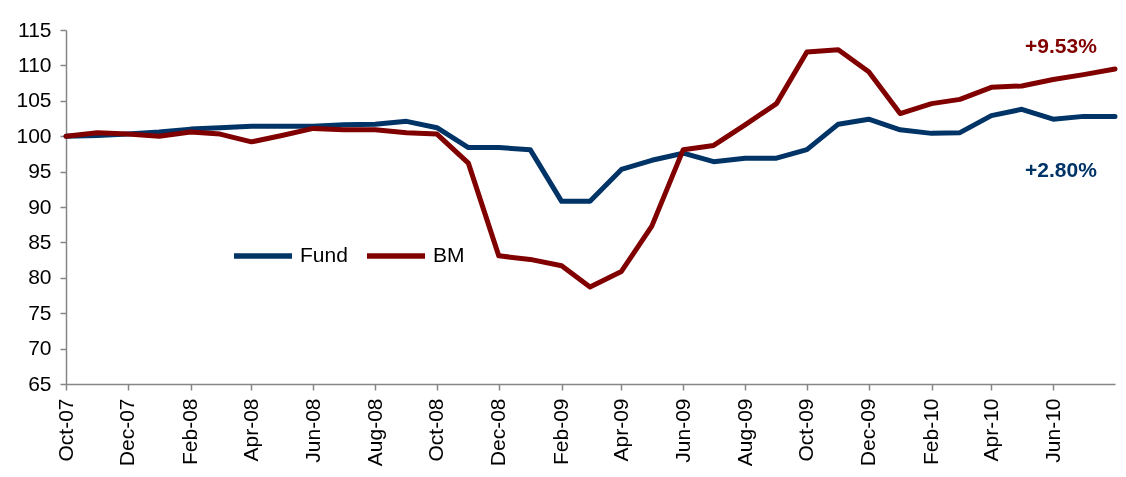  I want to click on y-tick-label: 90, so click(40, 206).